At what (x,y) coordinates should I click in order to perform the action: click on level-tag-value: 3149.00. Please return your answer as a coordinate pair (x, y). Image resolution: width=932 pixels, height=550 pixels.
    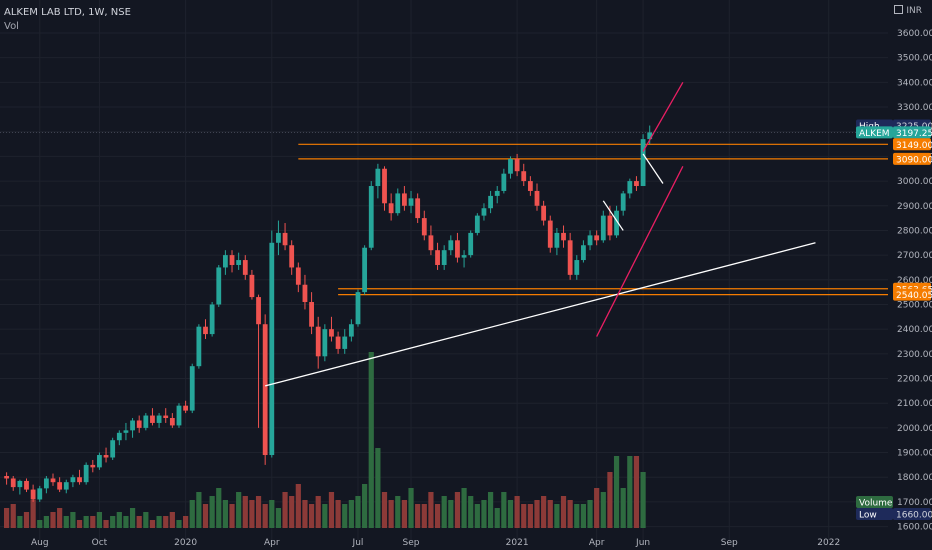
    Looking at the image, I should click on (914, 146).